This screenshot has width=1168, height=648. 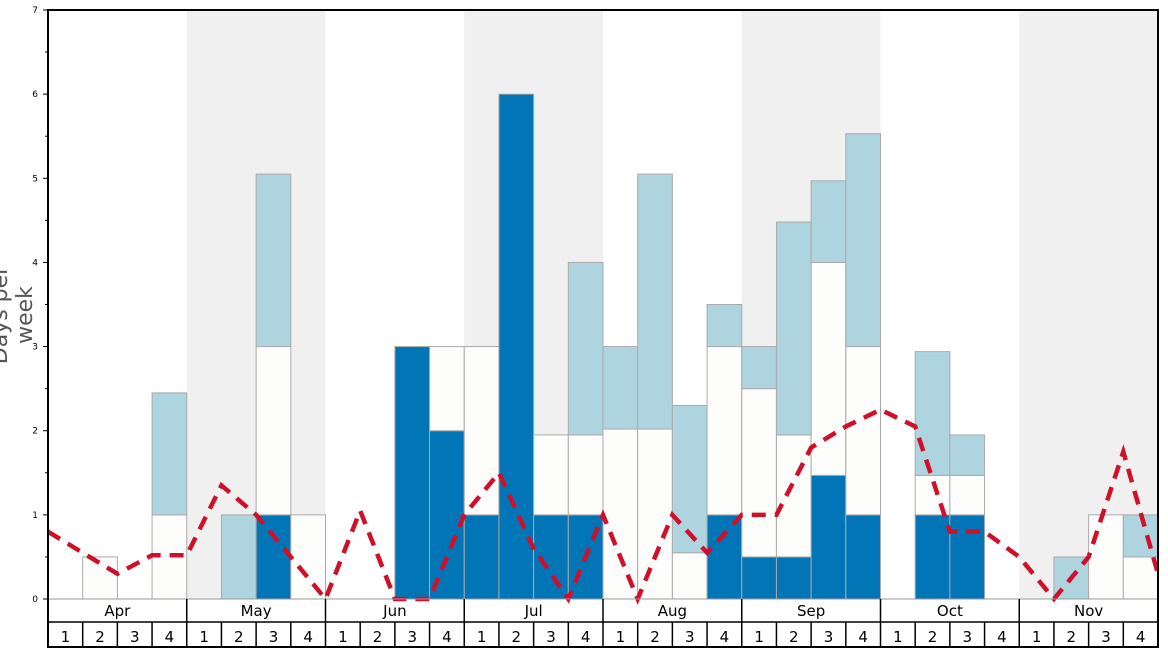 I want to click on y-tick-label: 0, so click(x=35, y=600).